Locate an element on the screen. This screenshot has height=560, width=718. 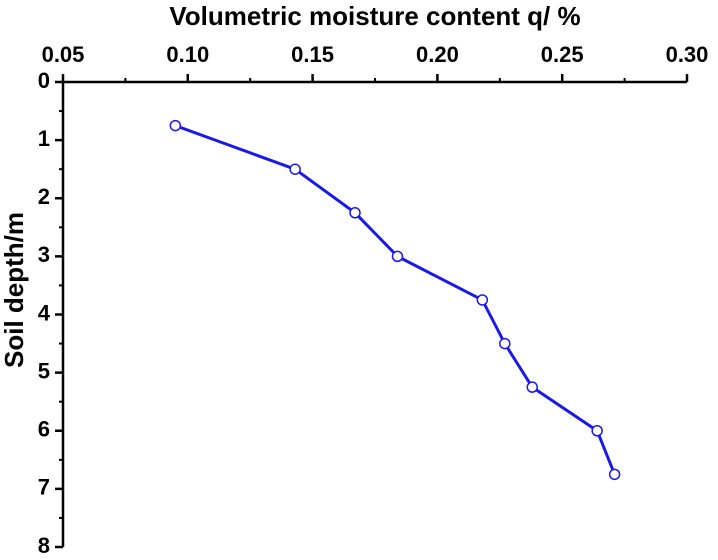
x-tick-label: 0.30 is located at coordinates (687, 54).